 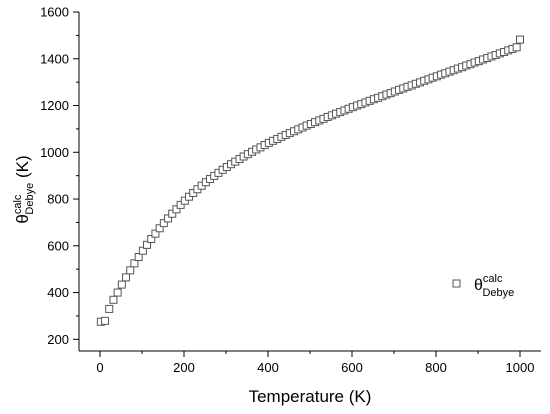 What do you see at coordinates (494, 286) in the screenshot?
I see `legend-label: θcalc Debye` at bounding box center [494, 286].